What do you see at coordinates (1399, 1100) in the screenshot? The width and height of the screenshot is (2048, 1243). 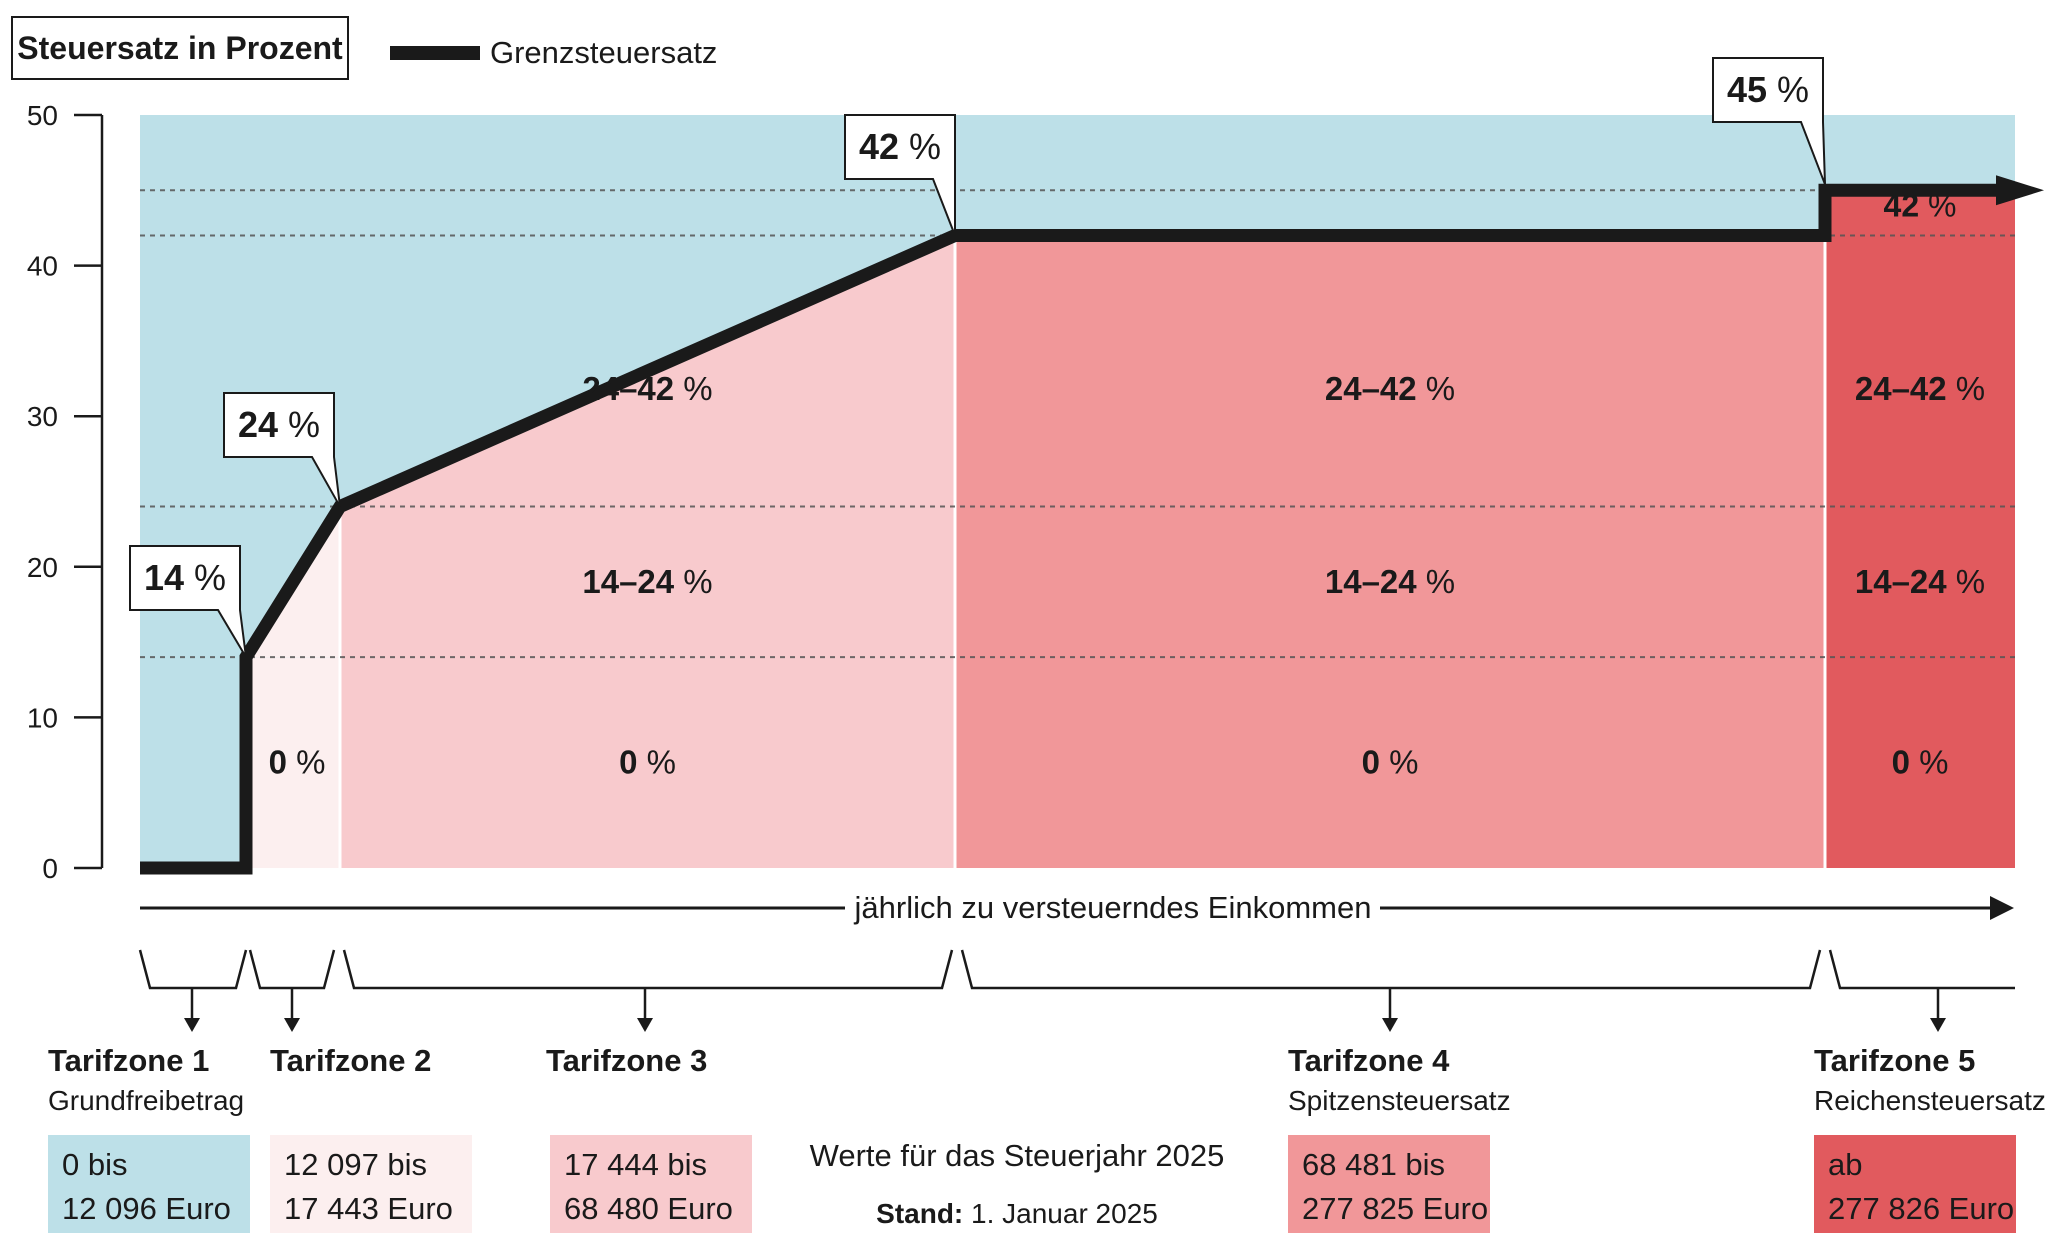 I see `zone-subtitle: Spitzensteuersatz` at bounding box center [1399, 1100].